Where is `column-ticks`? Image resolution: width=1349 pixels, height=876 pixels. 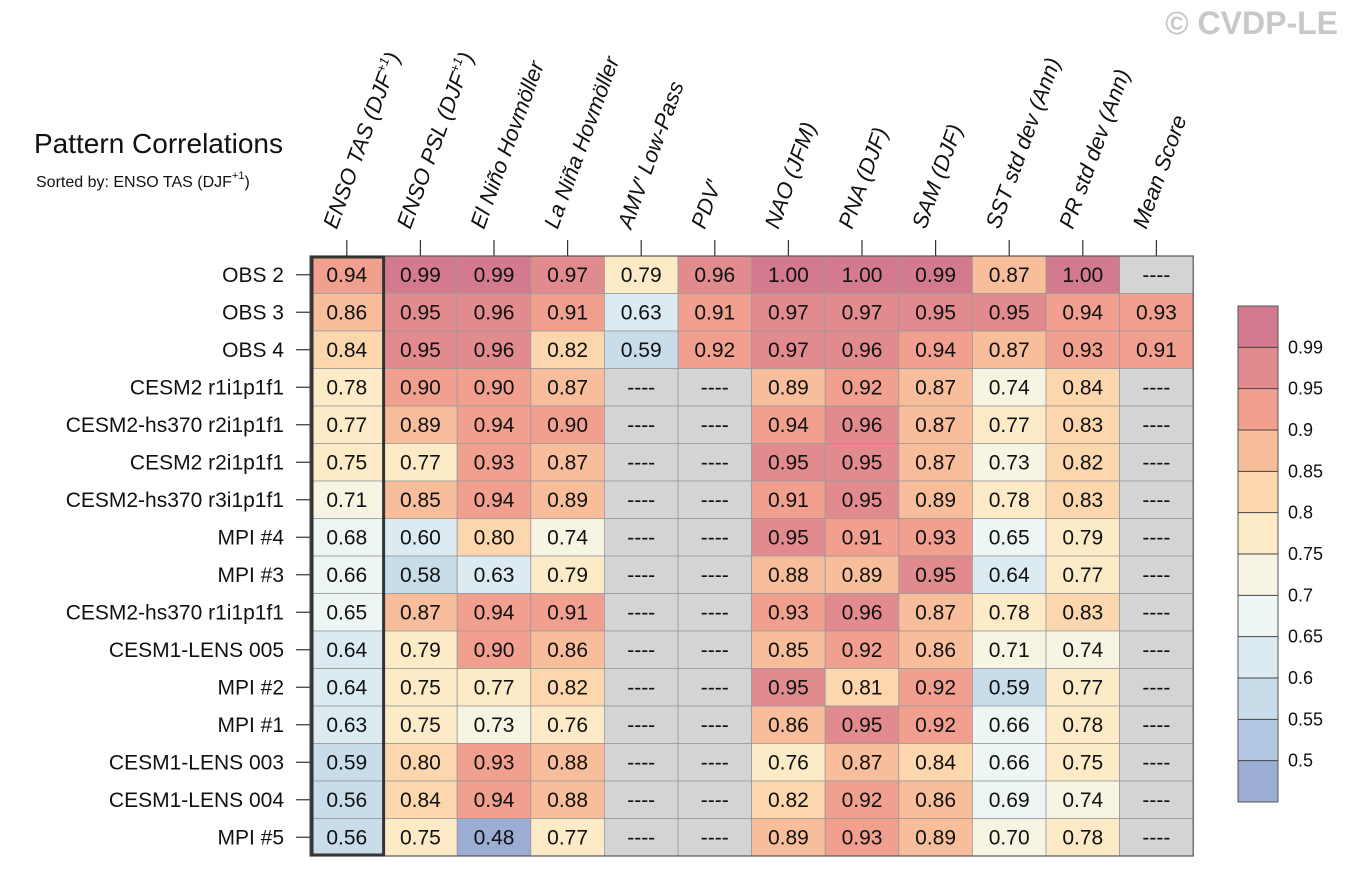 column-ticks is located at coordinates (752, 248).